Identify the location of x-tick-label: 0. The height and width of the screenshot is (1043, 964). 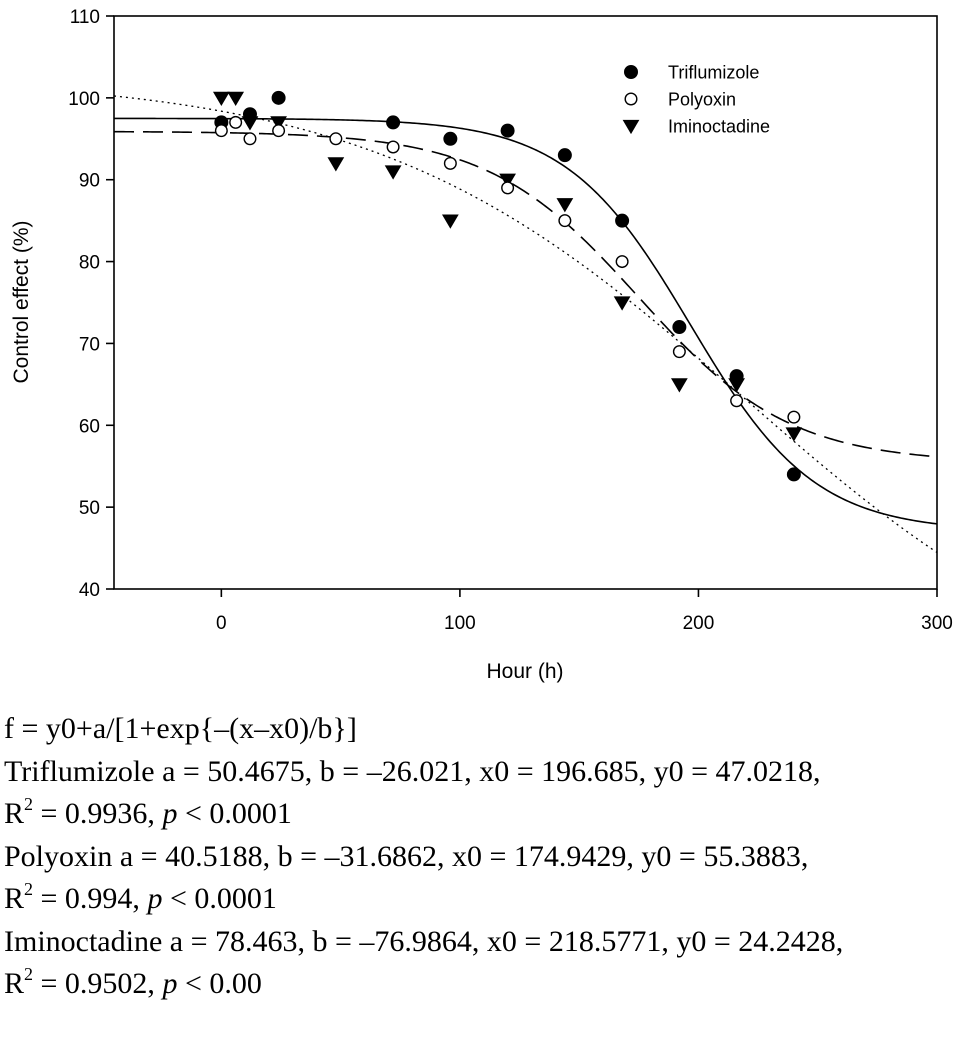
(221, 623).